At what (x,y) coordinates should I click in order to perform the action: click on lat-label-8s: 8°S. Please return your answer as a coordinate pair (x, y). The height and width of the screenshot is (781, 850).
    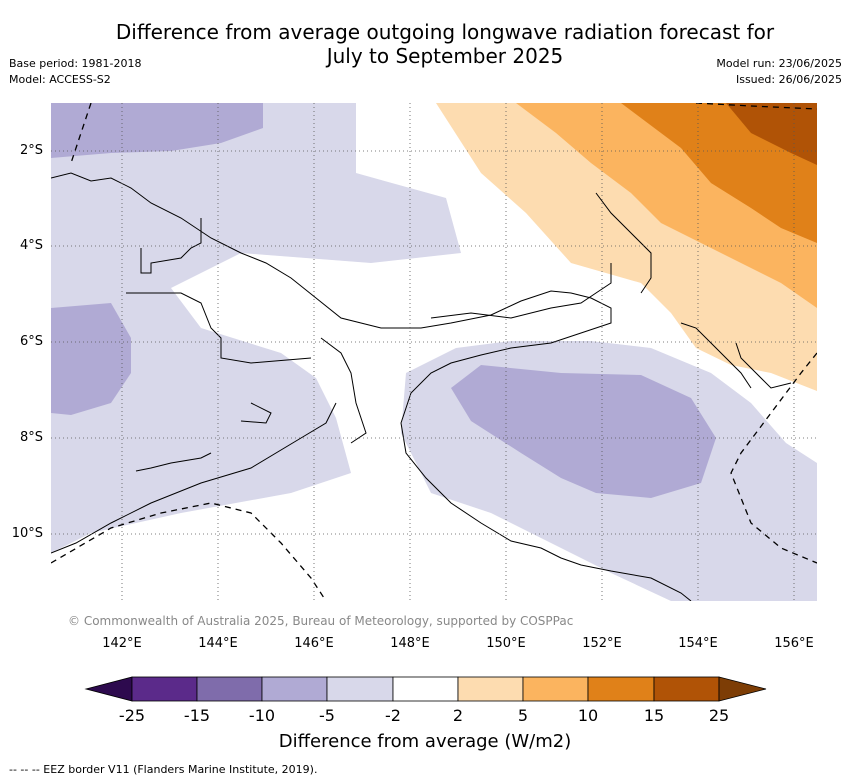
    Looking at the image, I should click on (31, 437).